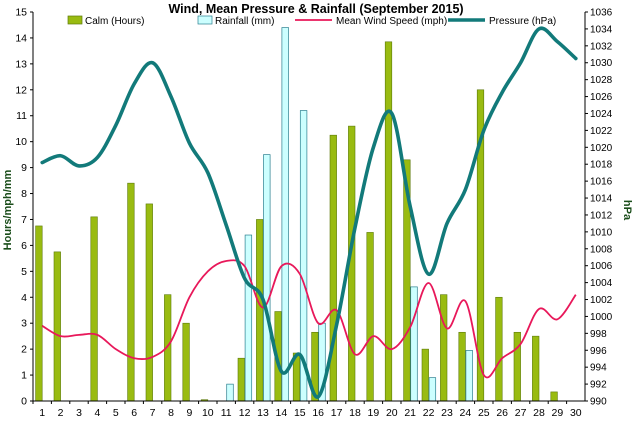 This screenshot has height=421, width=633. What do you see at coordinates (601, 114) in the screenshot?
I see `y-right-tick-label: 1024` at bounding box center [601, 114].